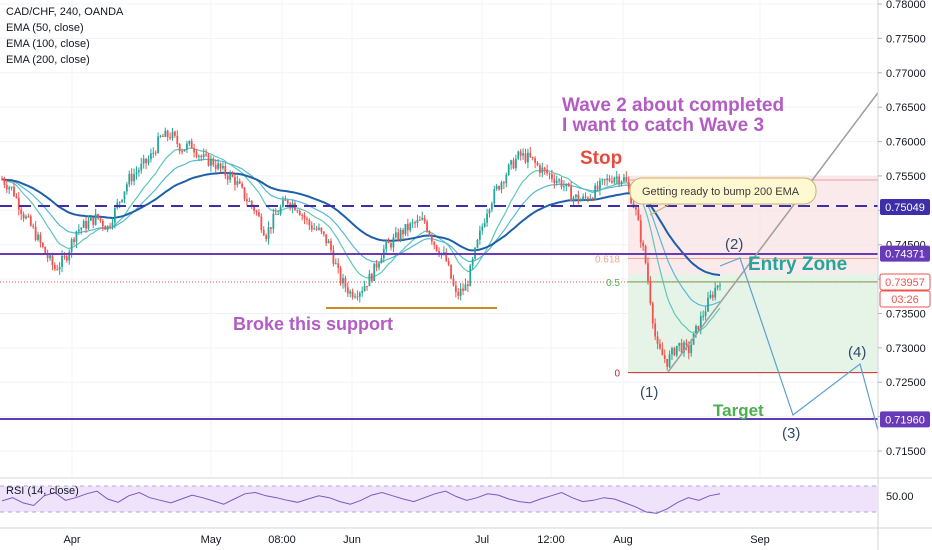 Image resolution: width=932 pixels, height=550 pixels. Describe the element at coordinates (673, 105) in the screenshot. I see `wave-title-line1: Wave 2 about completed` at that location.